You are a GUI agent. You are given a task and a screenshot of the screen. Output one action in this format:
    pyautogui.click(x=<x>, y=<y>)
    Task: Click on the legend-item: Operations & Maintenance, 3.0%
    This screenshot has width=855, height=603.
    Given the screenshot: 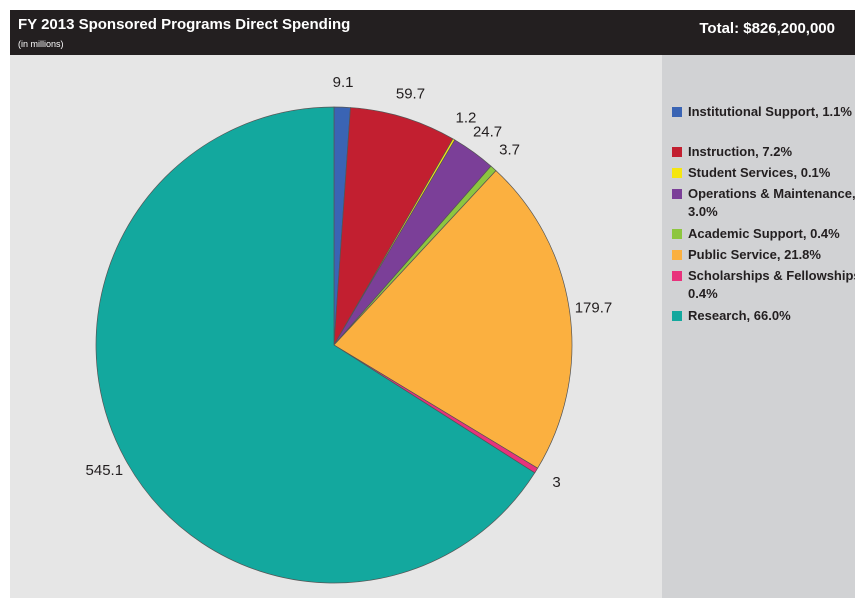 What is the action you would take?
    pyautogui.click(x=763, y=203)
    